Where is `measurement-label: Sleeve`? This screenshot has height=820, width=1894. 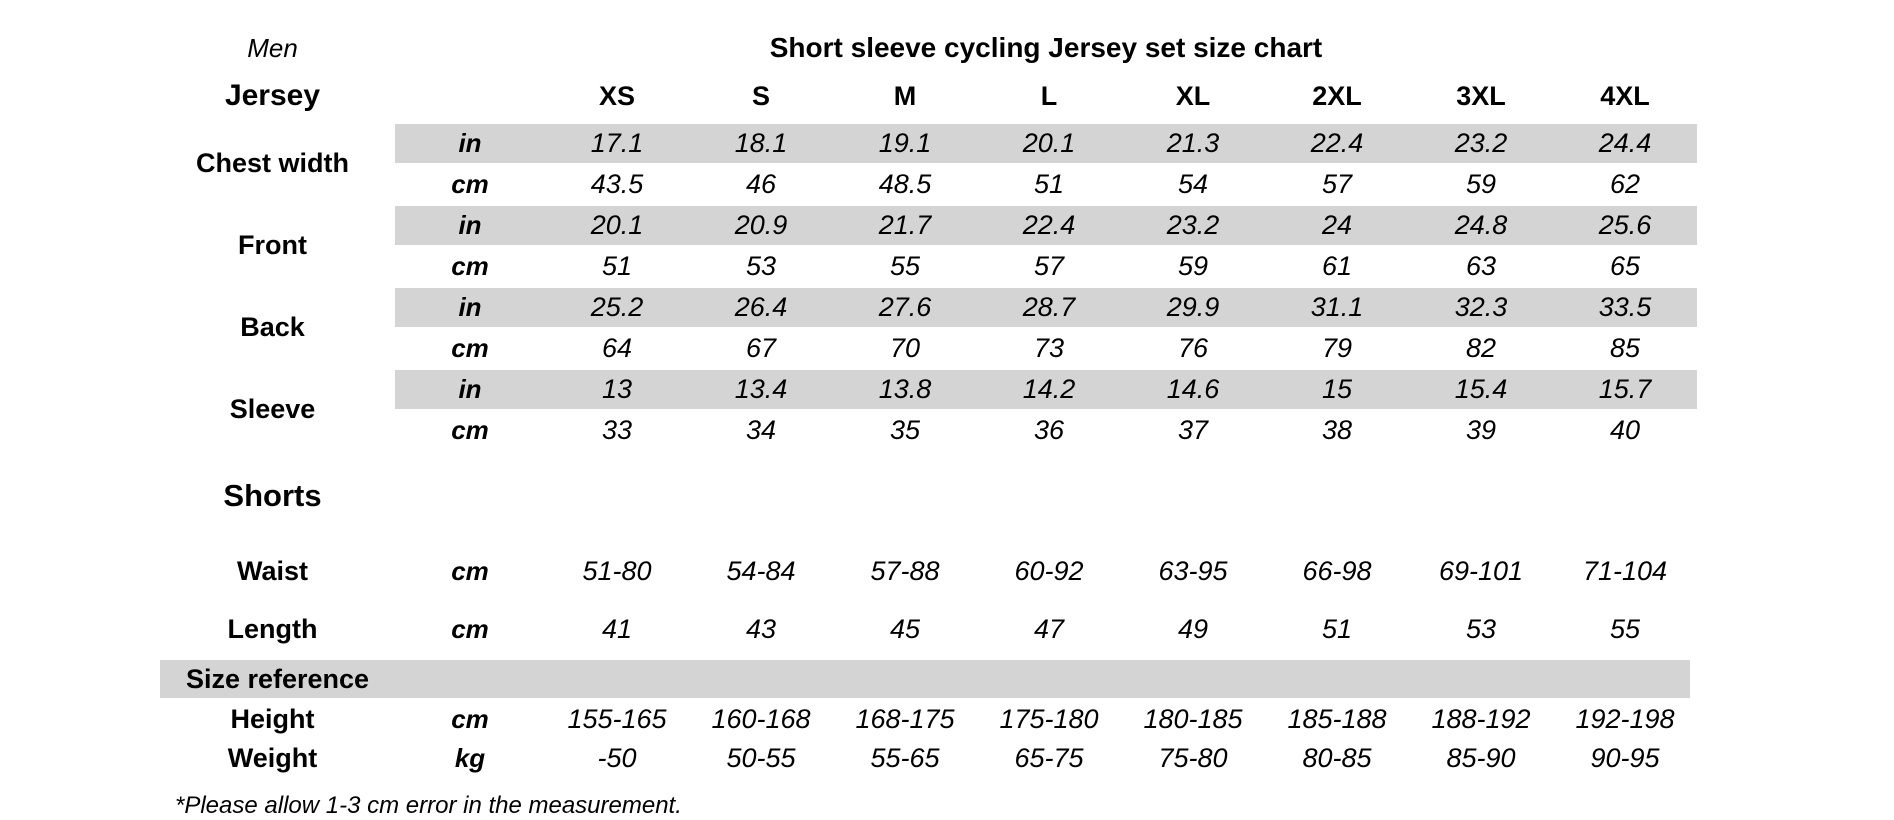 measurement-label: Sleeve is located at coordinates (272, 408).